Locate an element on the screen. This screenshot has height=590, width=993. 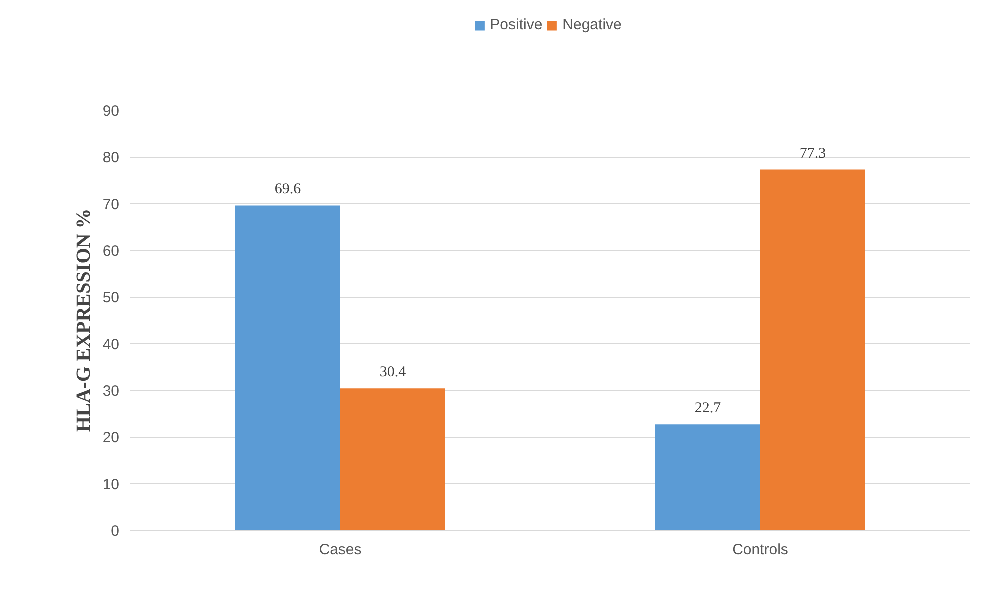
y-tick-label: 90 is located at coordinates (111, 111).